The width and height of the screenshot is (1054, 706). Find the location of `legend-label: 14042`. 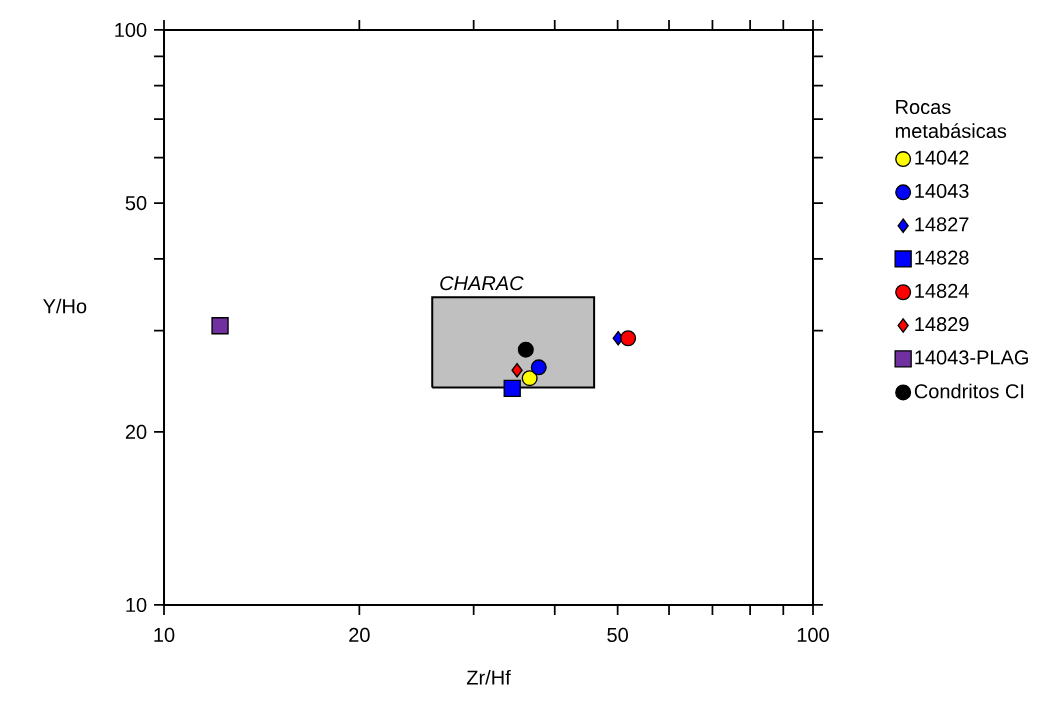

legend-label: 14042 is located at coordinates (942, 157).